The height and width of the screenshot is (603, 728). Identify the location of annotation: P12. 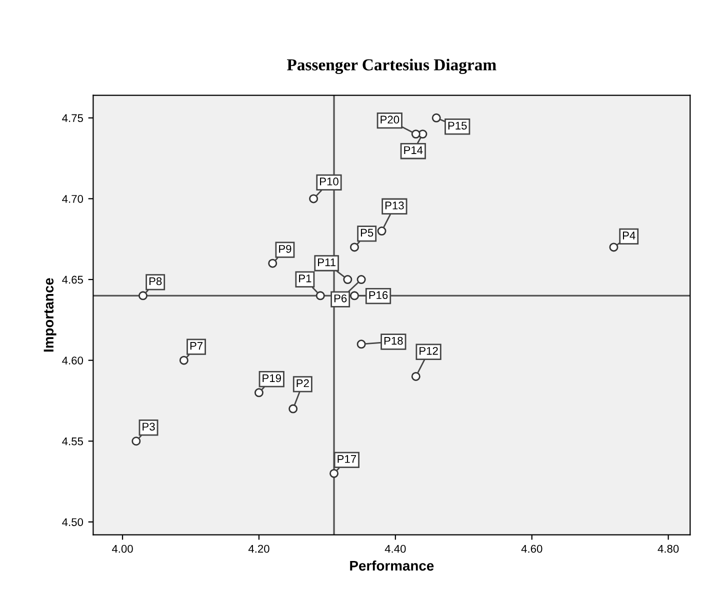
(429, 350).